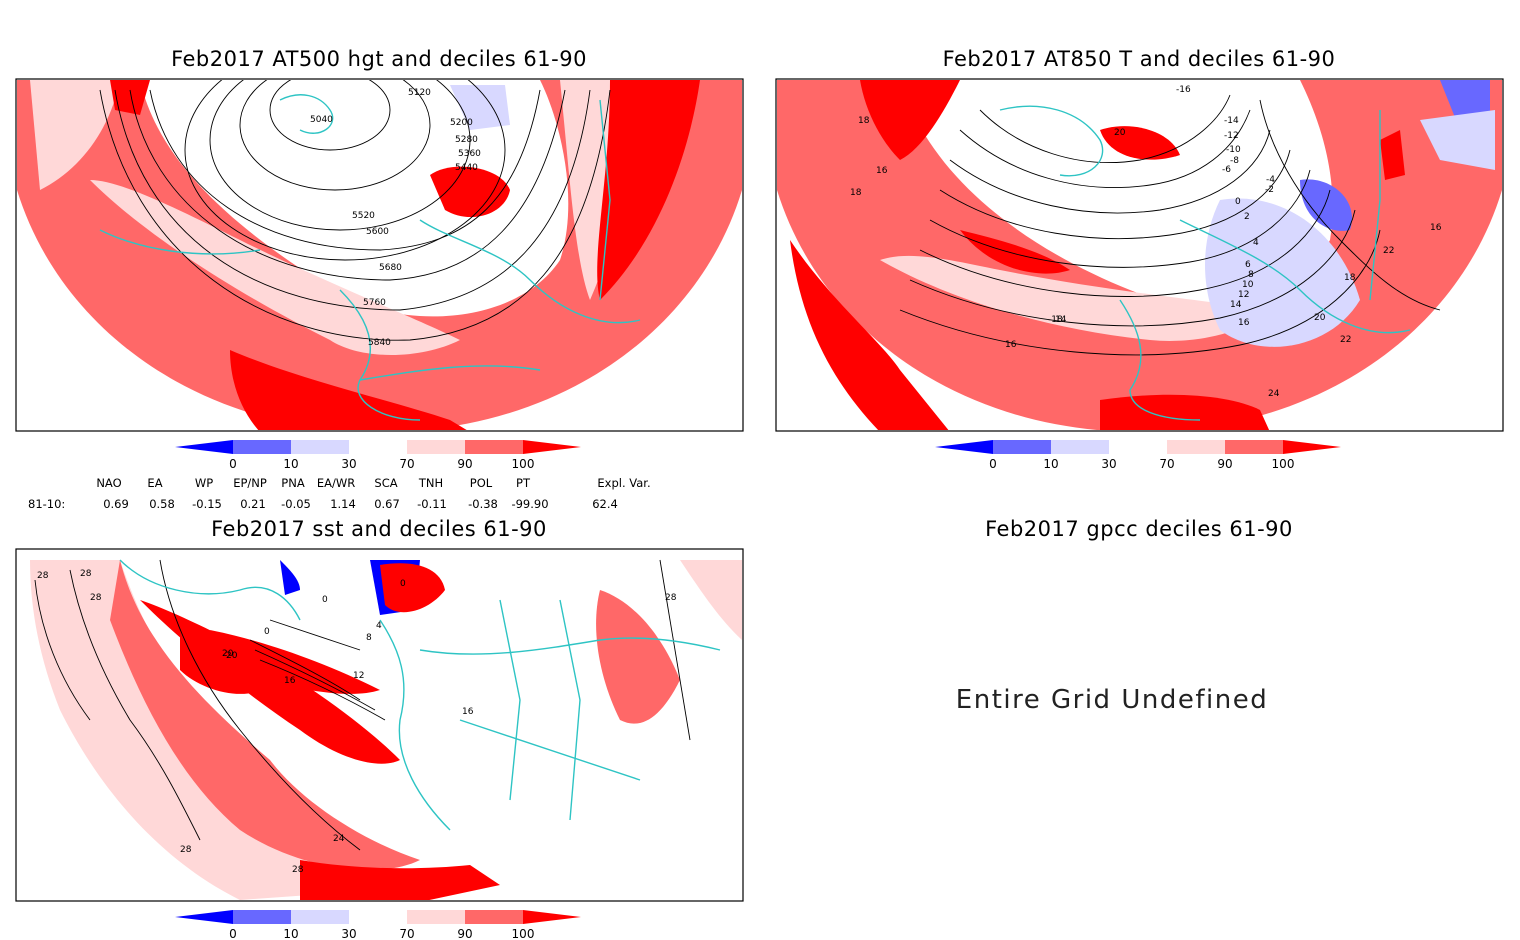  Describe the element at coordinates (466, 140) in the screenshot. I see `svg-text: 5280` at that location.